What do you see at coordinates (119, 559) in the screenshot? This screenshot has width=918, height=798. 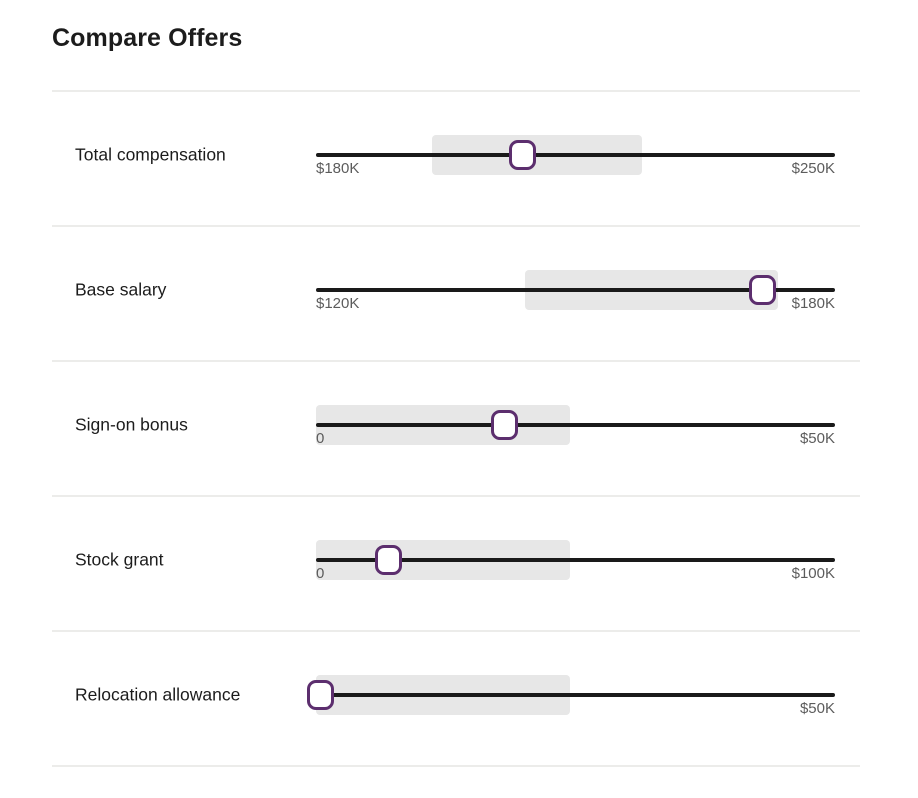 I see `slider-label: Stock grant` at bounding box center [119, 559].